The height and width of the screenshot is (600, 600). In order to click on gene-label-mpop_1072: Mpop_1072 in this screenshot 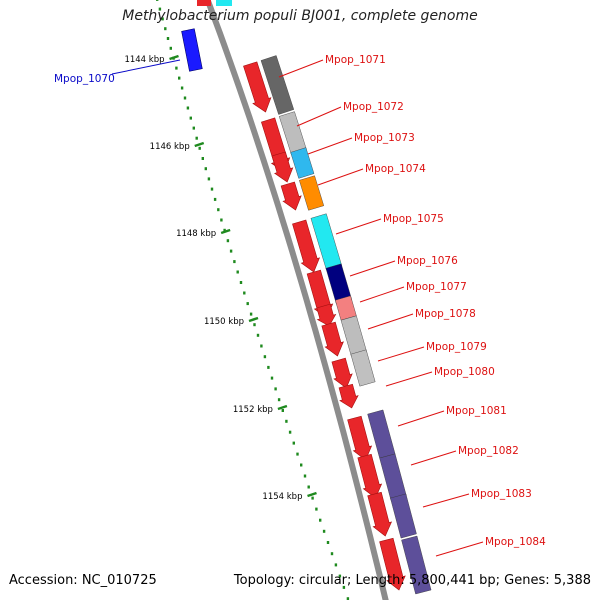, I will do `click(373, 107)`.